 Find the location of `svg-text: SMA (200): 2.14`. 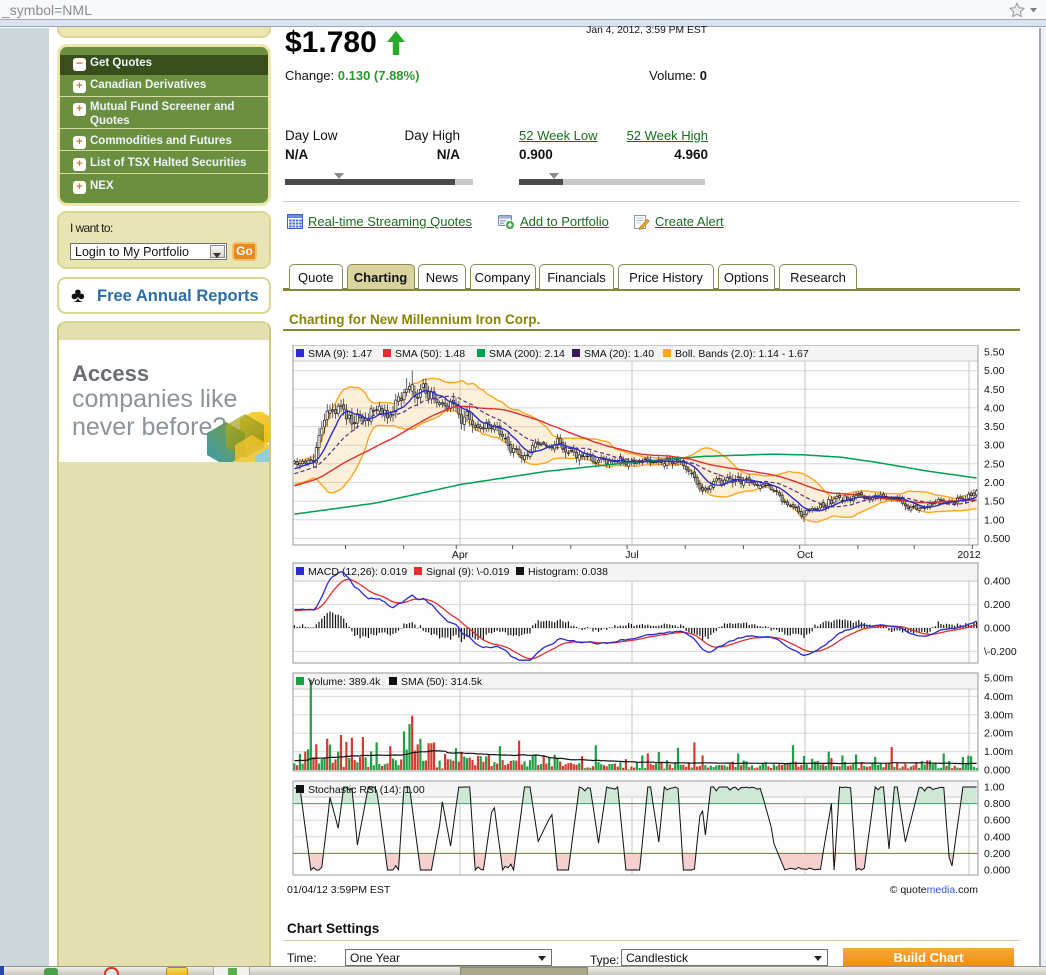

svg-text: SMA (200): 2.14 is located at coordinates (527, 354).